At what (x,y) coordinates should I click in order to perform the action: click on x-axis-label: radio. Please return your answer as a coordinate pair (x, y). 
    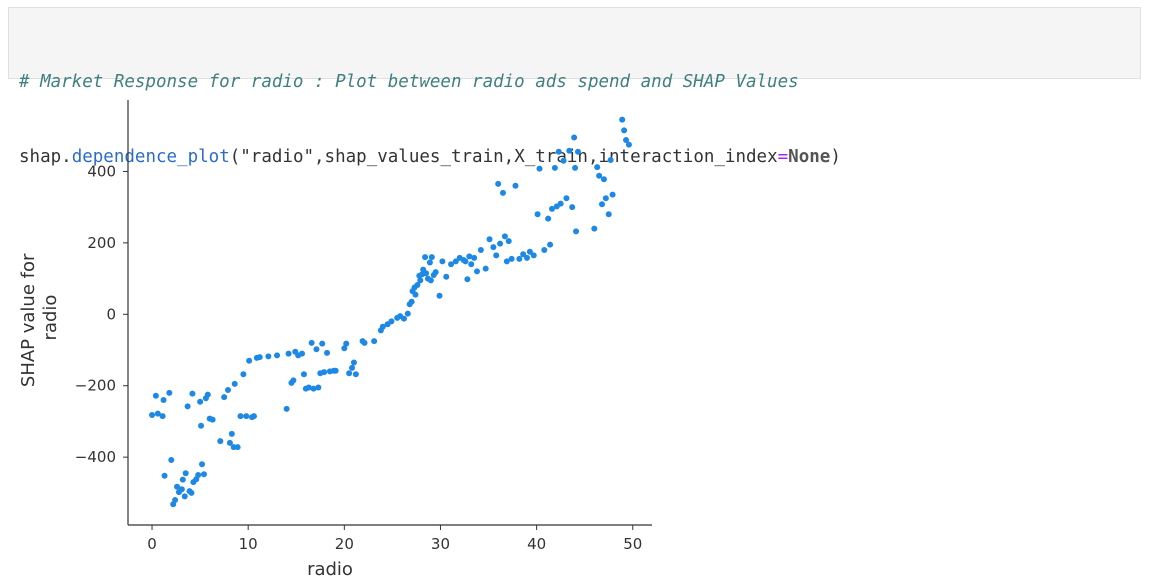
    Looking at the image, I should click on (330, 569).